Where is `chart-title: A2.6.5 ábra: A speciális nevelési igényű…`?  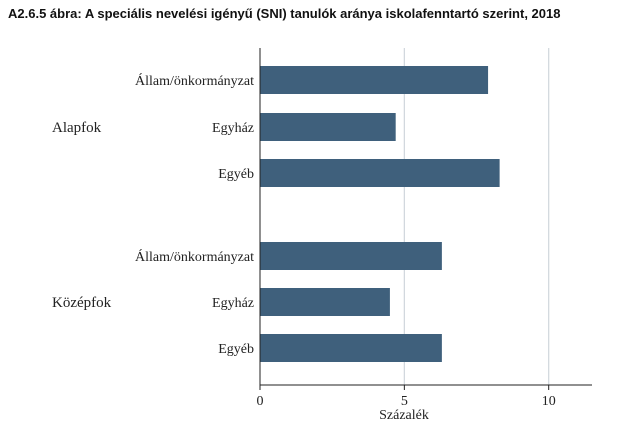
chart-title: A2.6.5 ábra: A speciális nevelési igényű… is located at coordinates (284, 13).